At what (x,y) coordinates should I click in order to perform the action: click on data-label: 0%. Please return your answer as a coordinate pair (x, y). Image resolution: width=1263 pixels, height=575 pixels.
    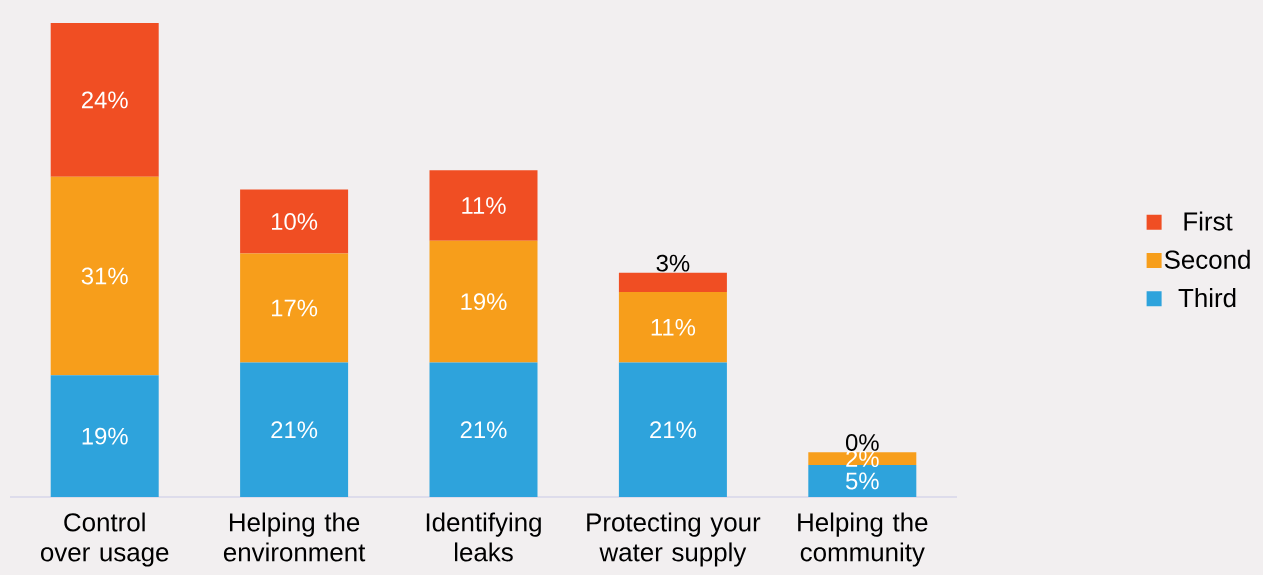
    Looking at the image, I should click on (862, 442).